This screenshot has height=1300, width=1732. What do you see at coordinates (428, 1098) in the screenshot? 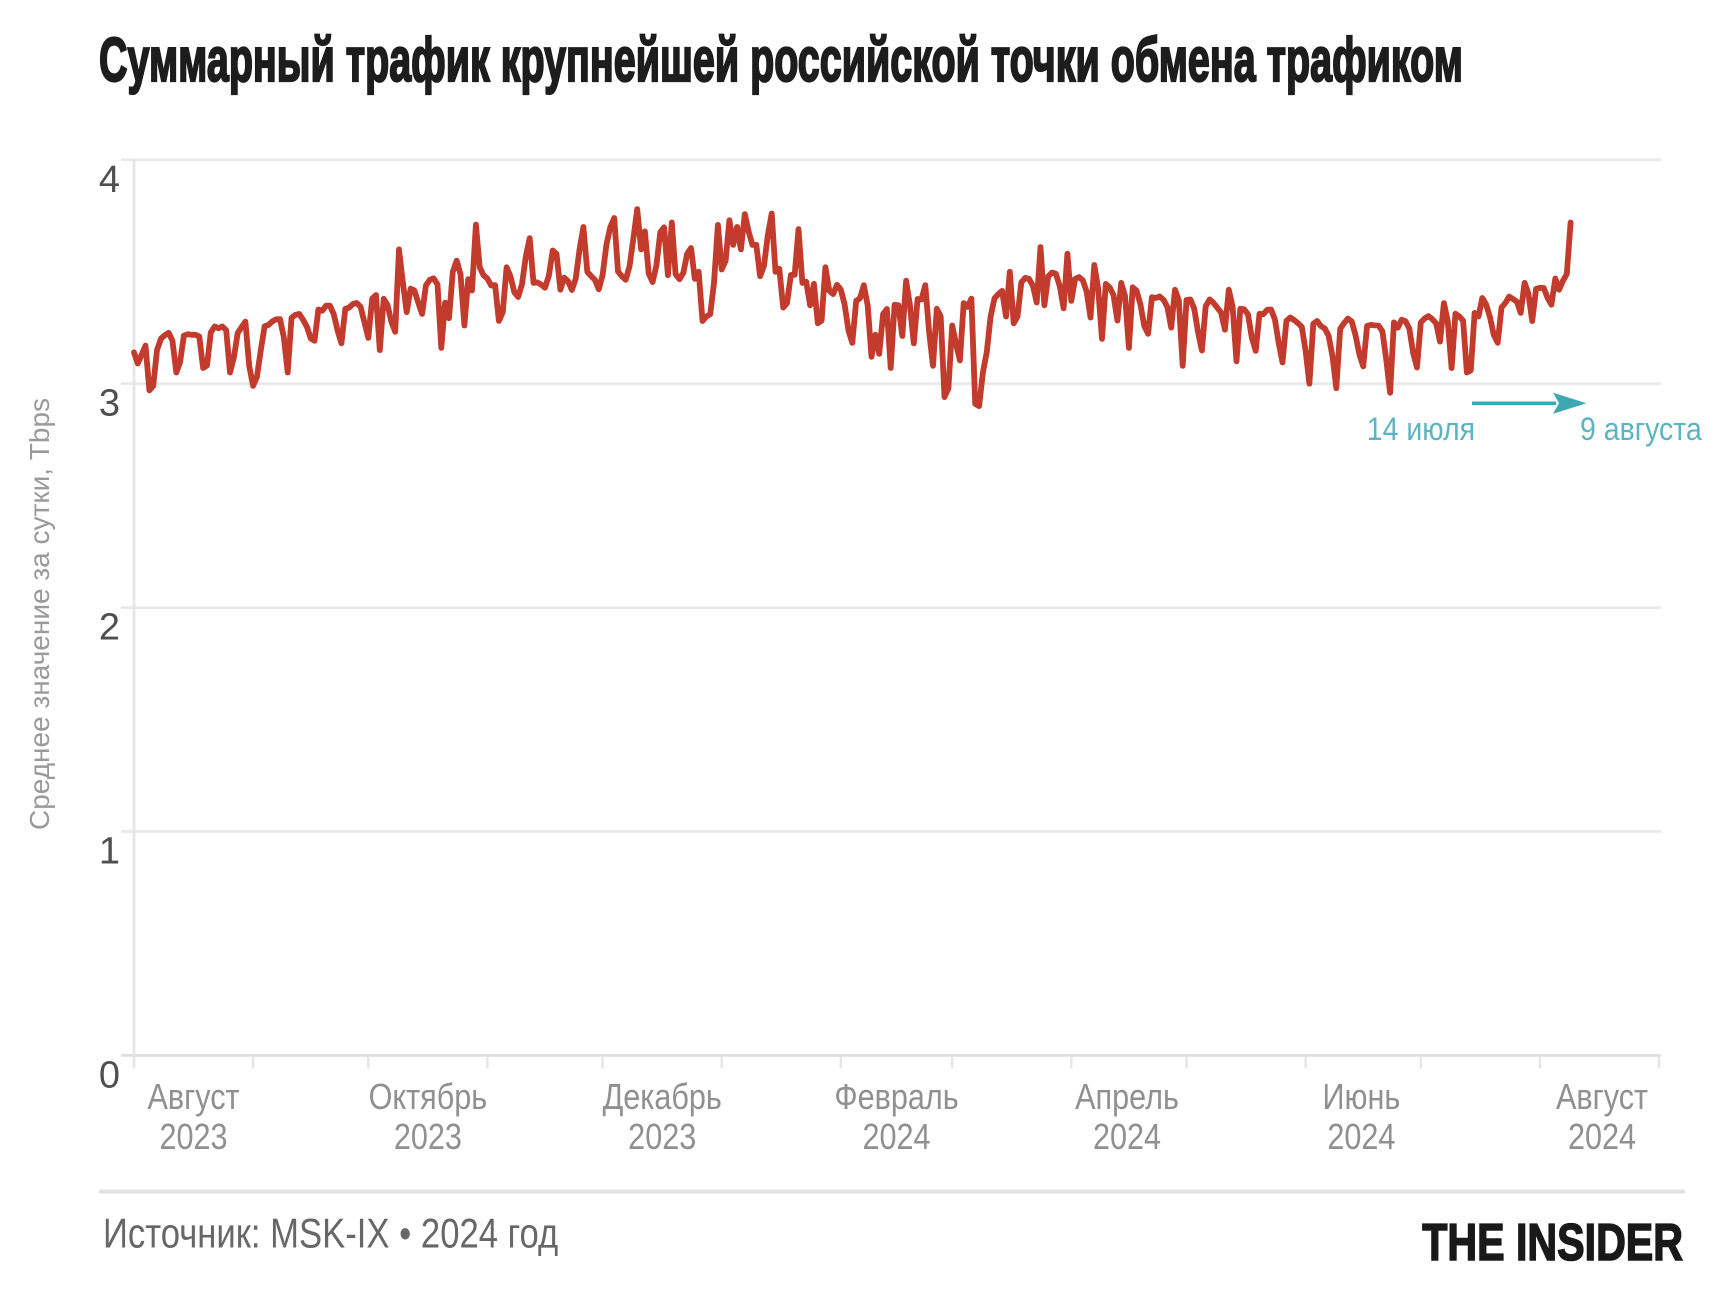
I see `svg-text: Октябрь` at bounding box center [428, 1098].